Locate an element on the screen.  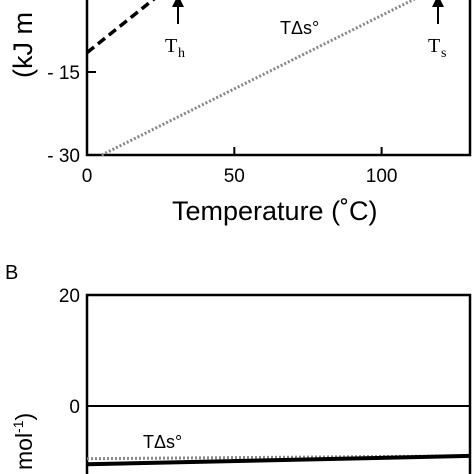
panel-a-x-tick-label-1: 50 is located at coordinates (234, 176).